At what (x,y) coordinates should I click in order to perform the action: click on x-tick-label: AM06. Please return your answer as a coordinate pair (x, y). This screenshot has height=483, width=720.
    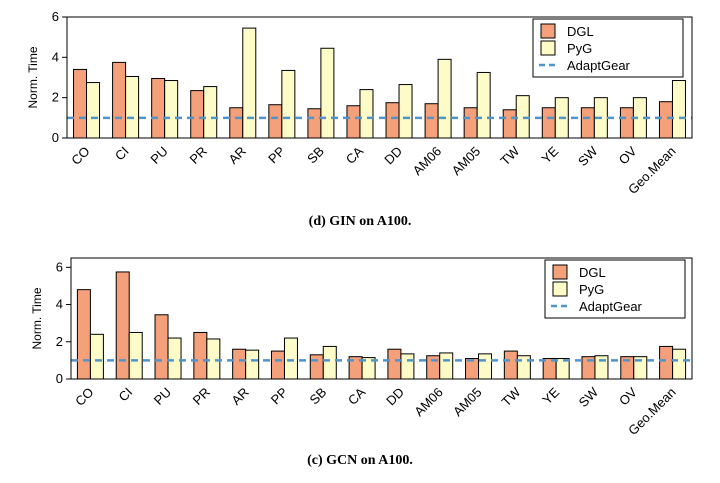
    Looking at the image, I should click on (427, 161).